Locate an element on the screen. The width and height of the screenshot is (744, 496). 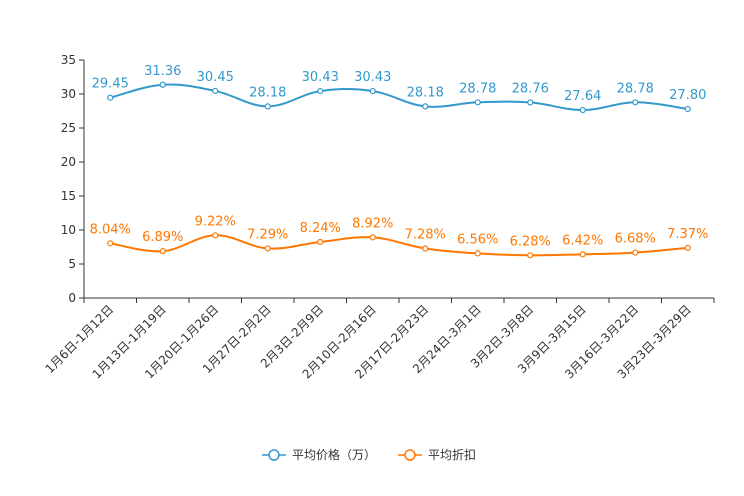
y-tick-label: 10 is located at coordinates (68, 230).